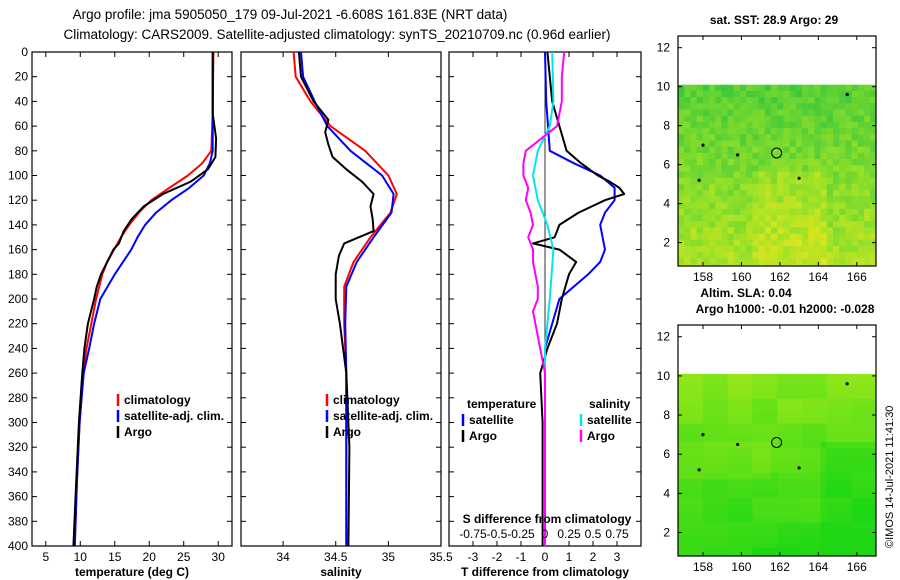  What do you see at coordinates (521, 534) in the screenshot?
I see `s-tick-label: -0.25` at bounding box center [521, 534].